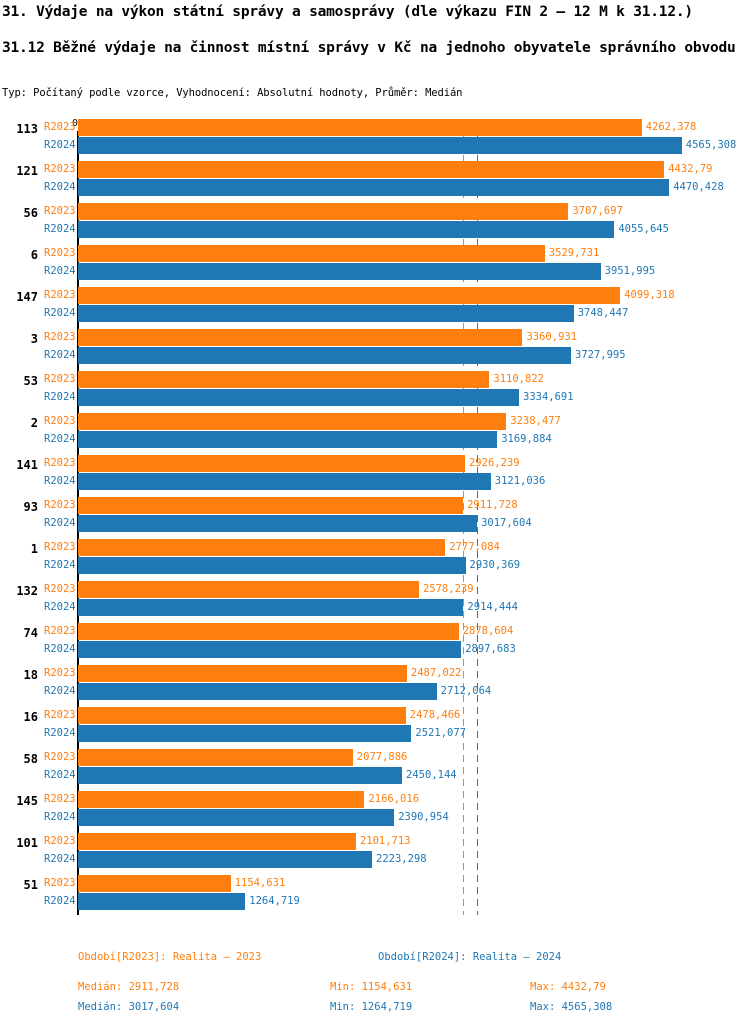 The width and height of the screenshot is (750, 1024). Describe the element at coordinates (27, 297) in the screenshot. I see `category-label: 147` at that location.